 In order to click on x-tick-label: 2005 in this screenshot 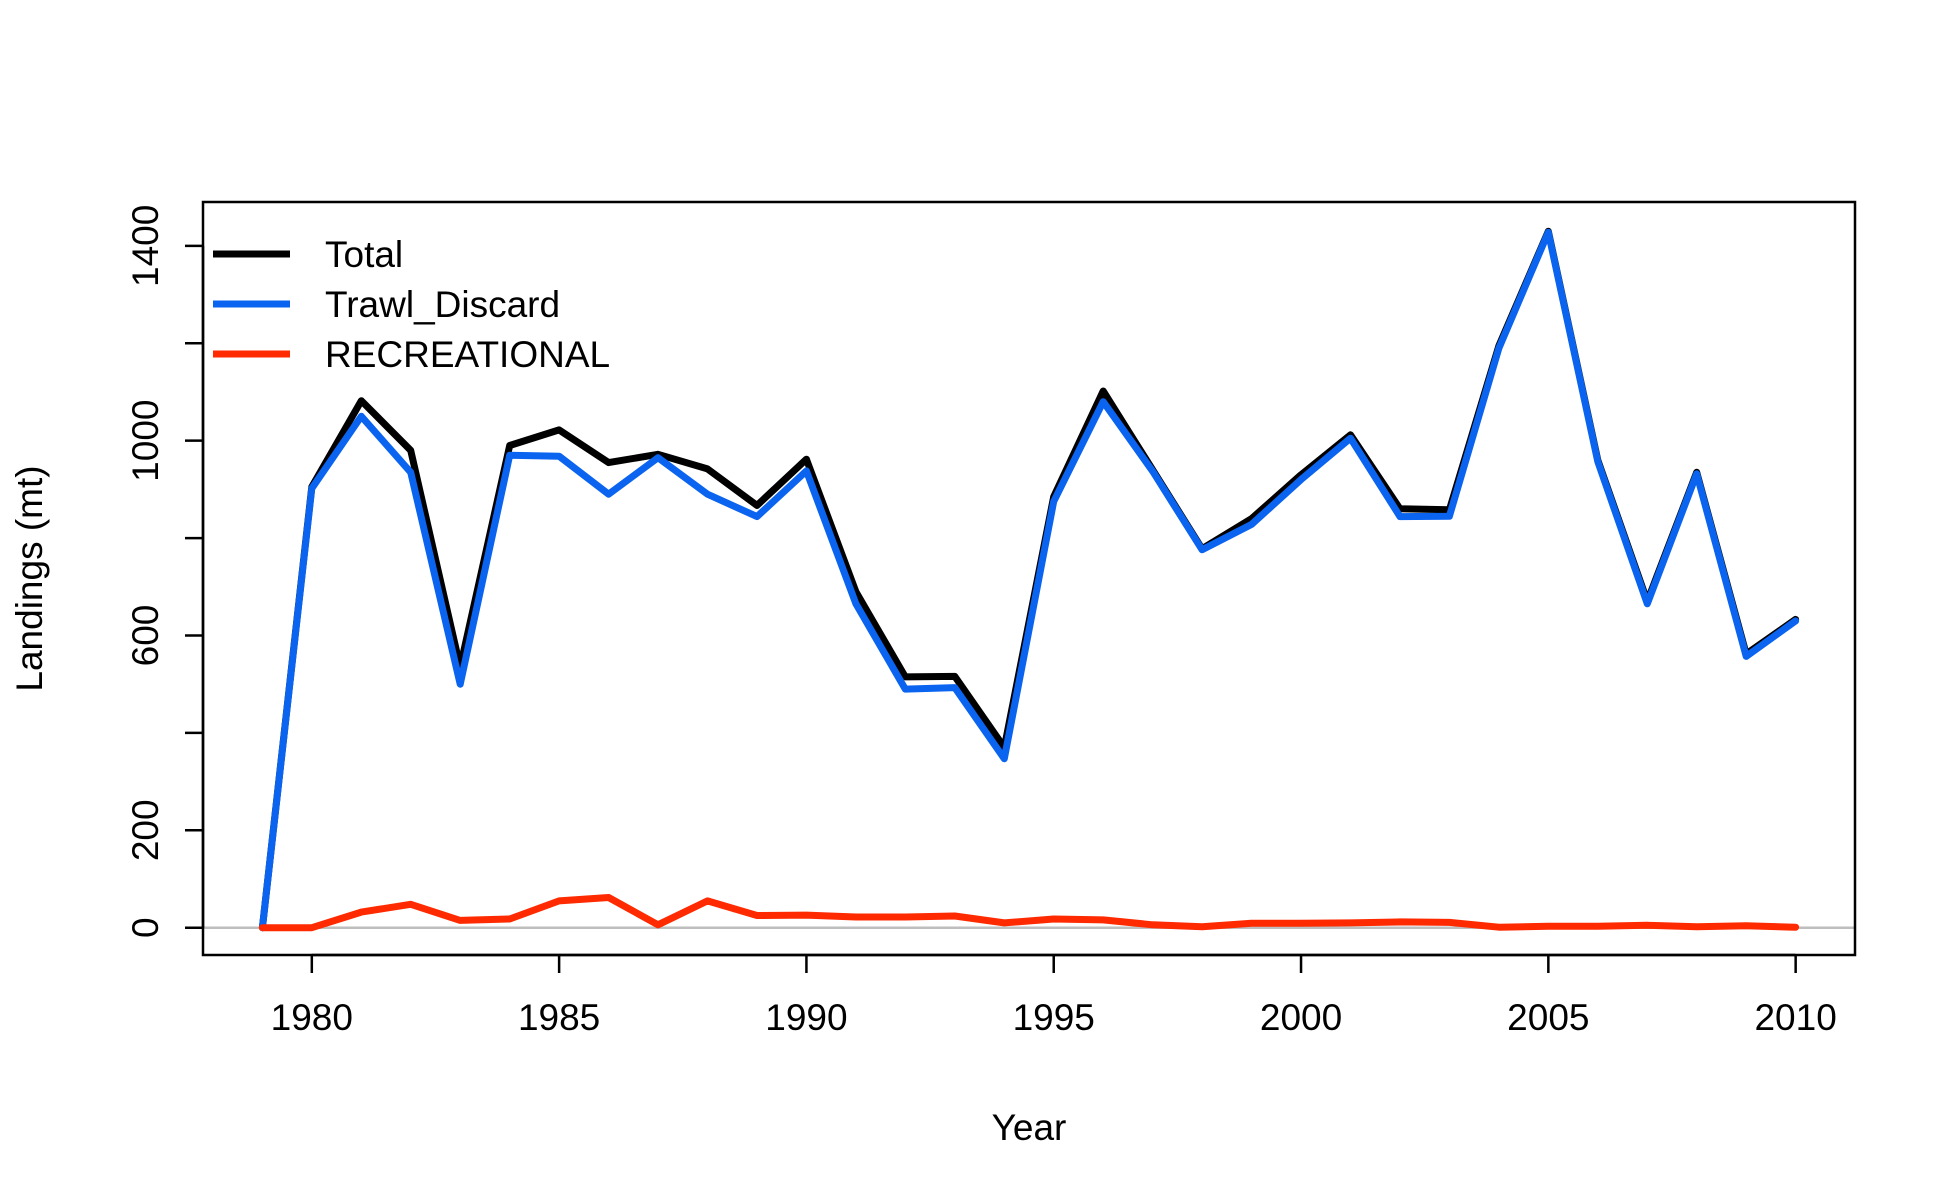, I will do `click(1548, 1017)`.